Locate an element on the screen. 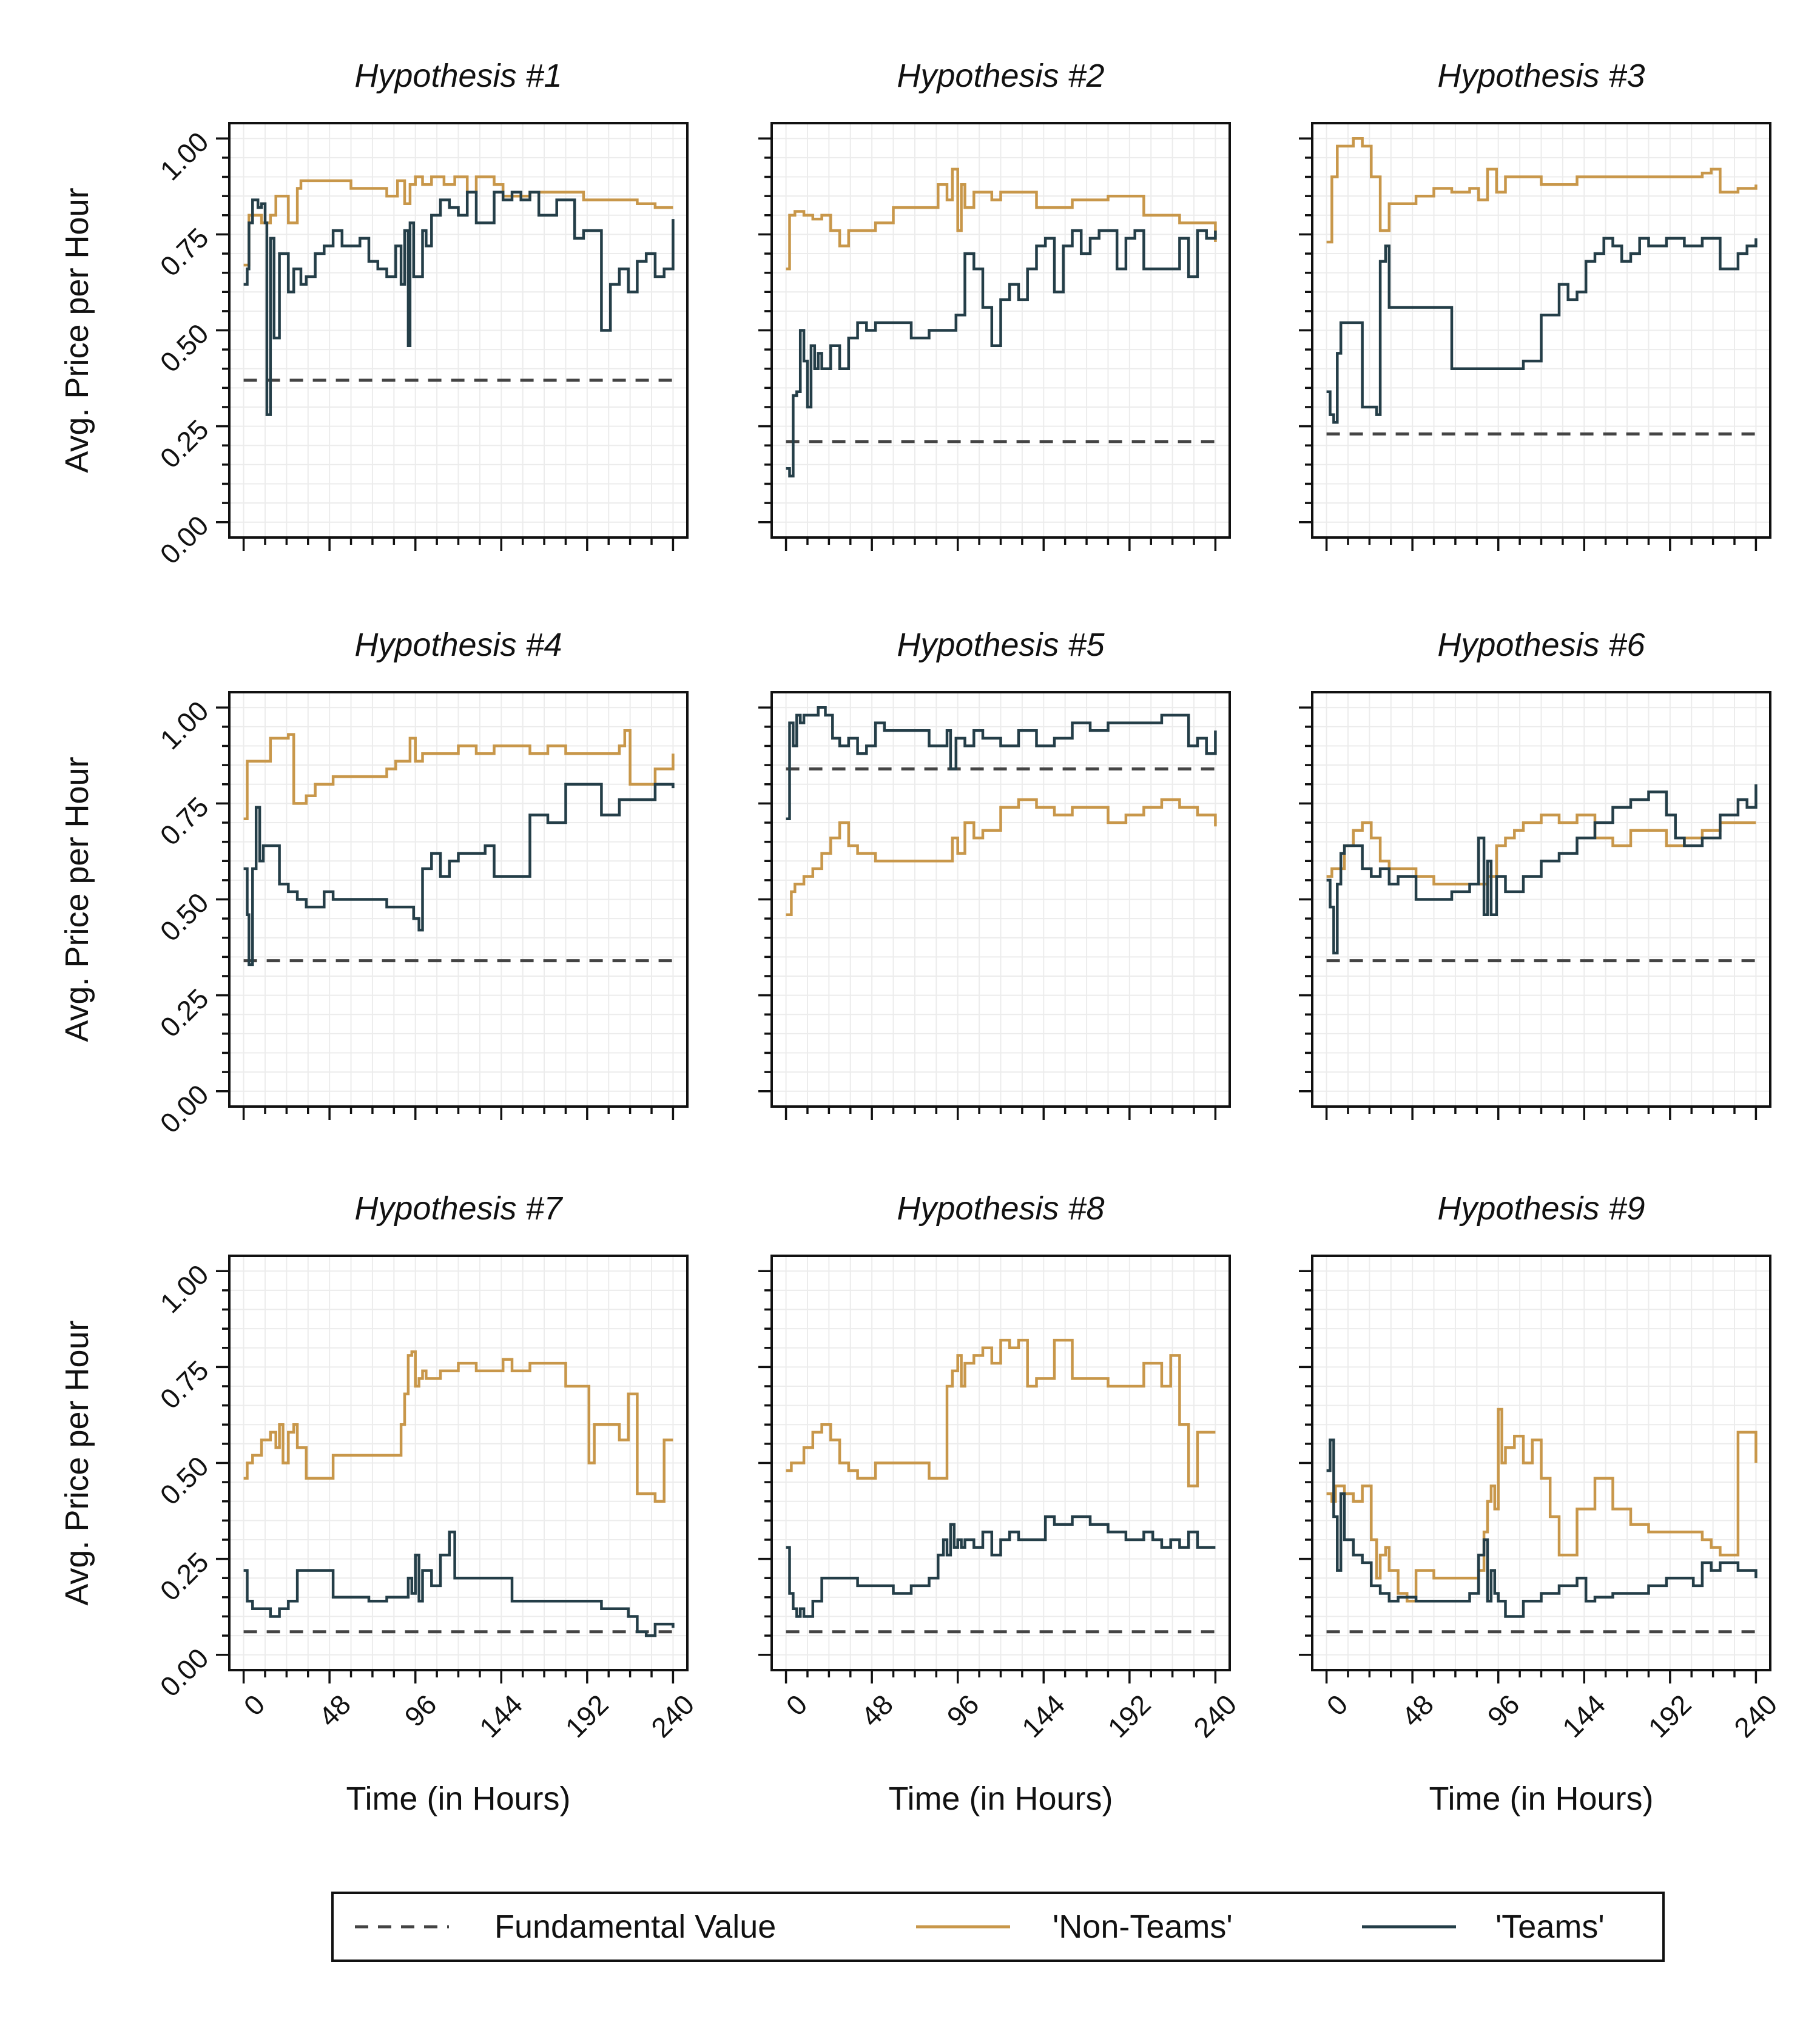  panel-title: Hypothesis #3 is located at coordinates (1541, 76).